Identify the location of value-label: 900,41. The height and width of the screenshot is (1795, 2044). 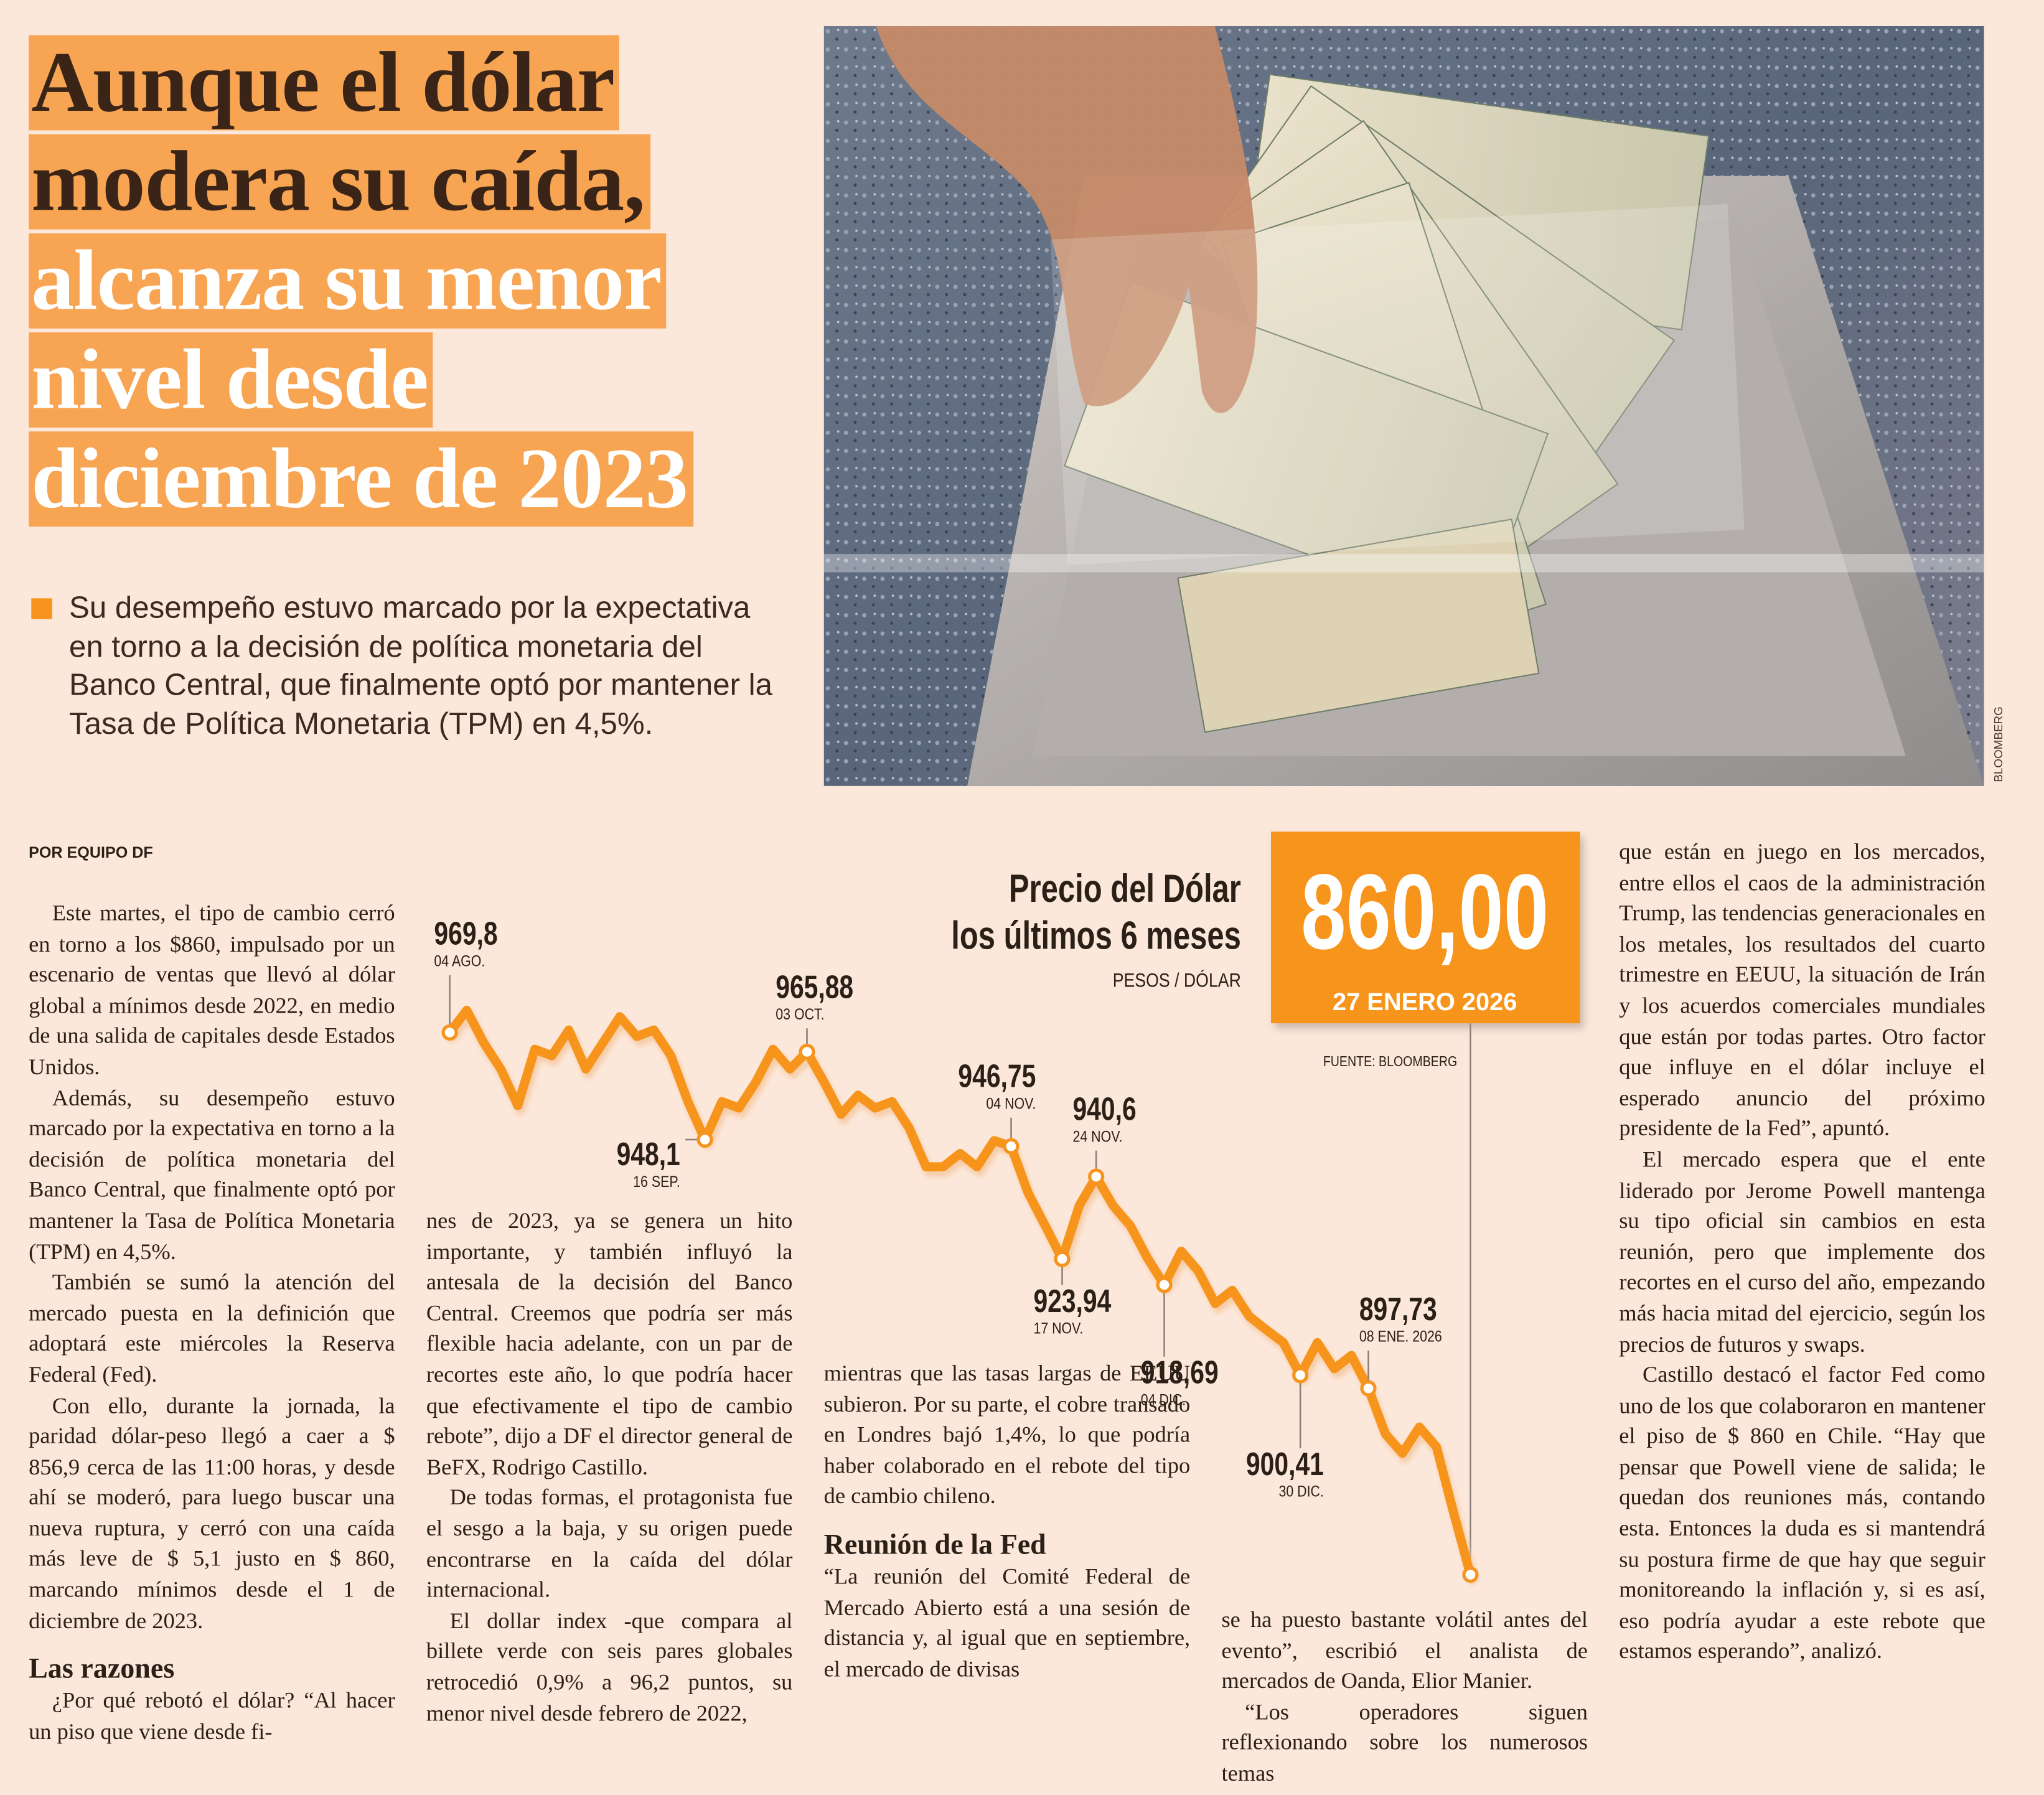
(1285, 1463).